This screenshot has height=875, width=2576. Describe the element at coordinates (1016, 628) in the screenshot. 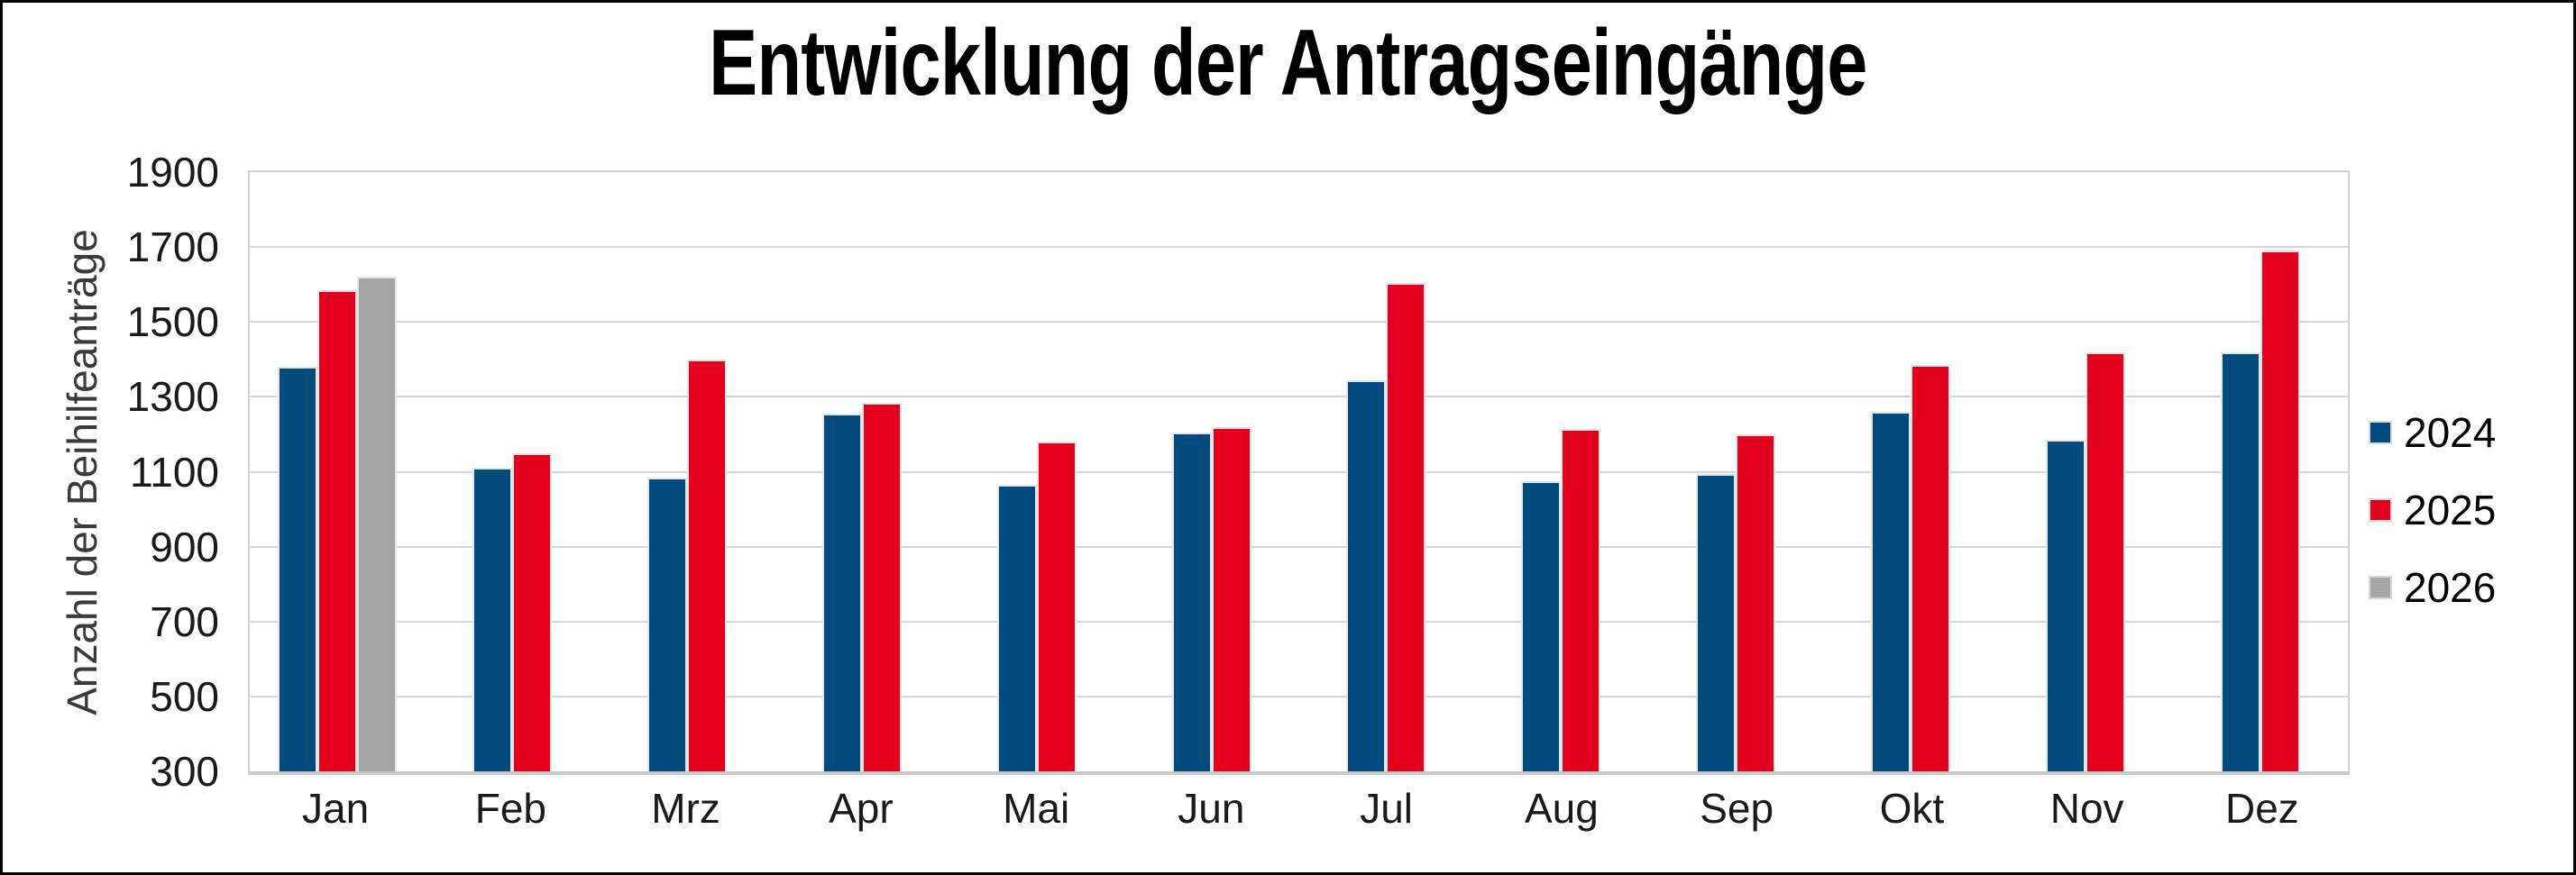

I see `bar-2024-mai` at that location.